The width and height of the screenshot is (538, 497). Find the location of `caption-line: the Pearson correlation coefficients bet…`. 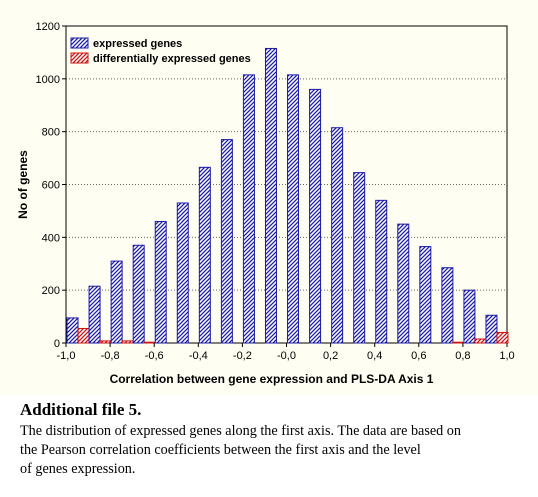

caption-line: the Pearson correlation coefficients bet… is located at coordinates (220, 450).